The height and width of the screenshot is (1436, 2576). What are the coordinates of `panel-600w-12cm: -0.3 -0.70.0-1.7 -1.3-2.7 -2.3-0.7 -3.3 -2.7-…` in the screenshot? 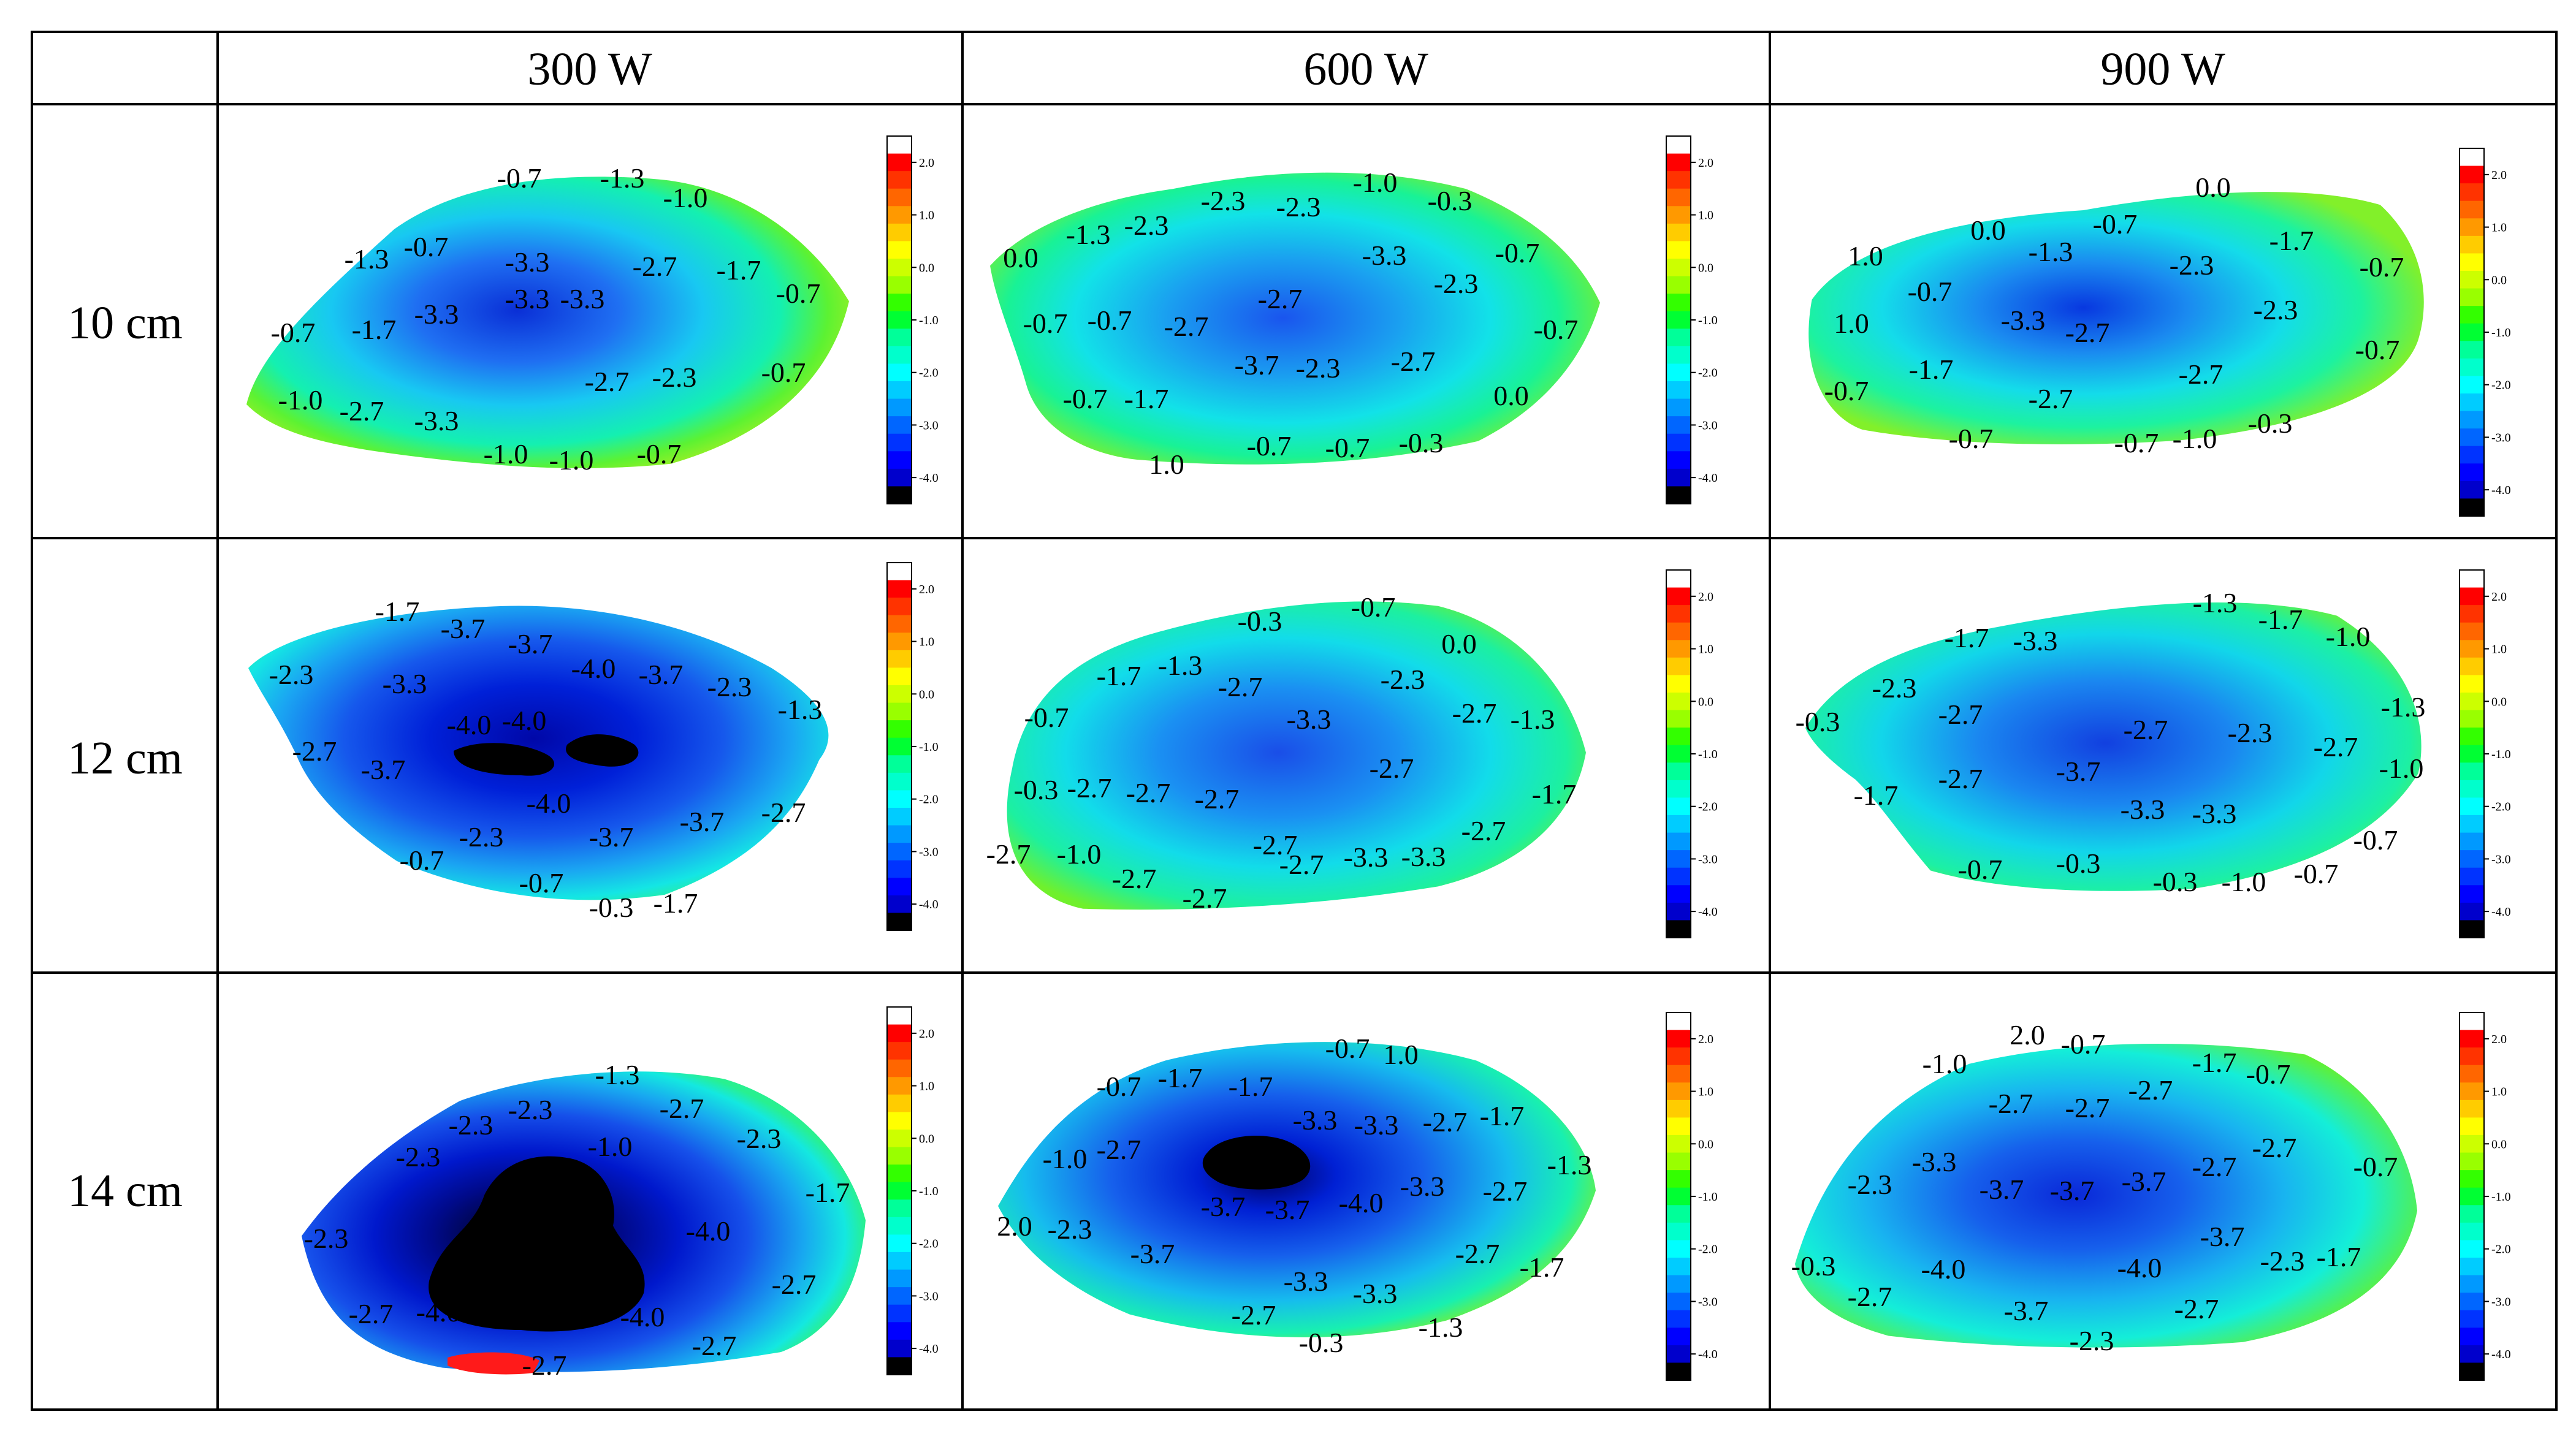 It's located at (1286, 752).